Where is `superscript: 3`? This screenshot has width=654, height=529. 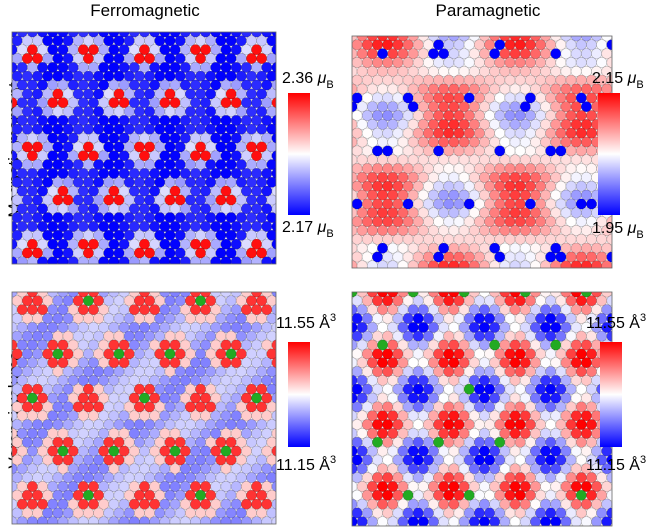 superscript: 3 is located at coordinates (643, 460).